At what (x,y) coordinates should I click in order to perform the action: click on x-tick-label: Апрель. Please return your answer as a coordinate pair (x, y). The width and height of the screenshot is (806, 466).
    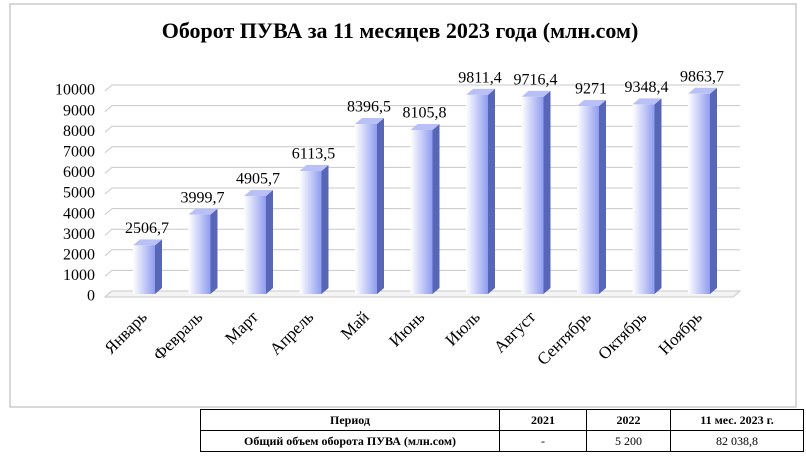
    Looking at the image, I should click on (292, 333).